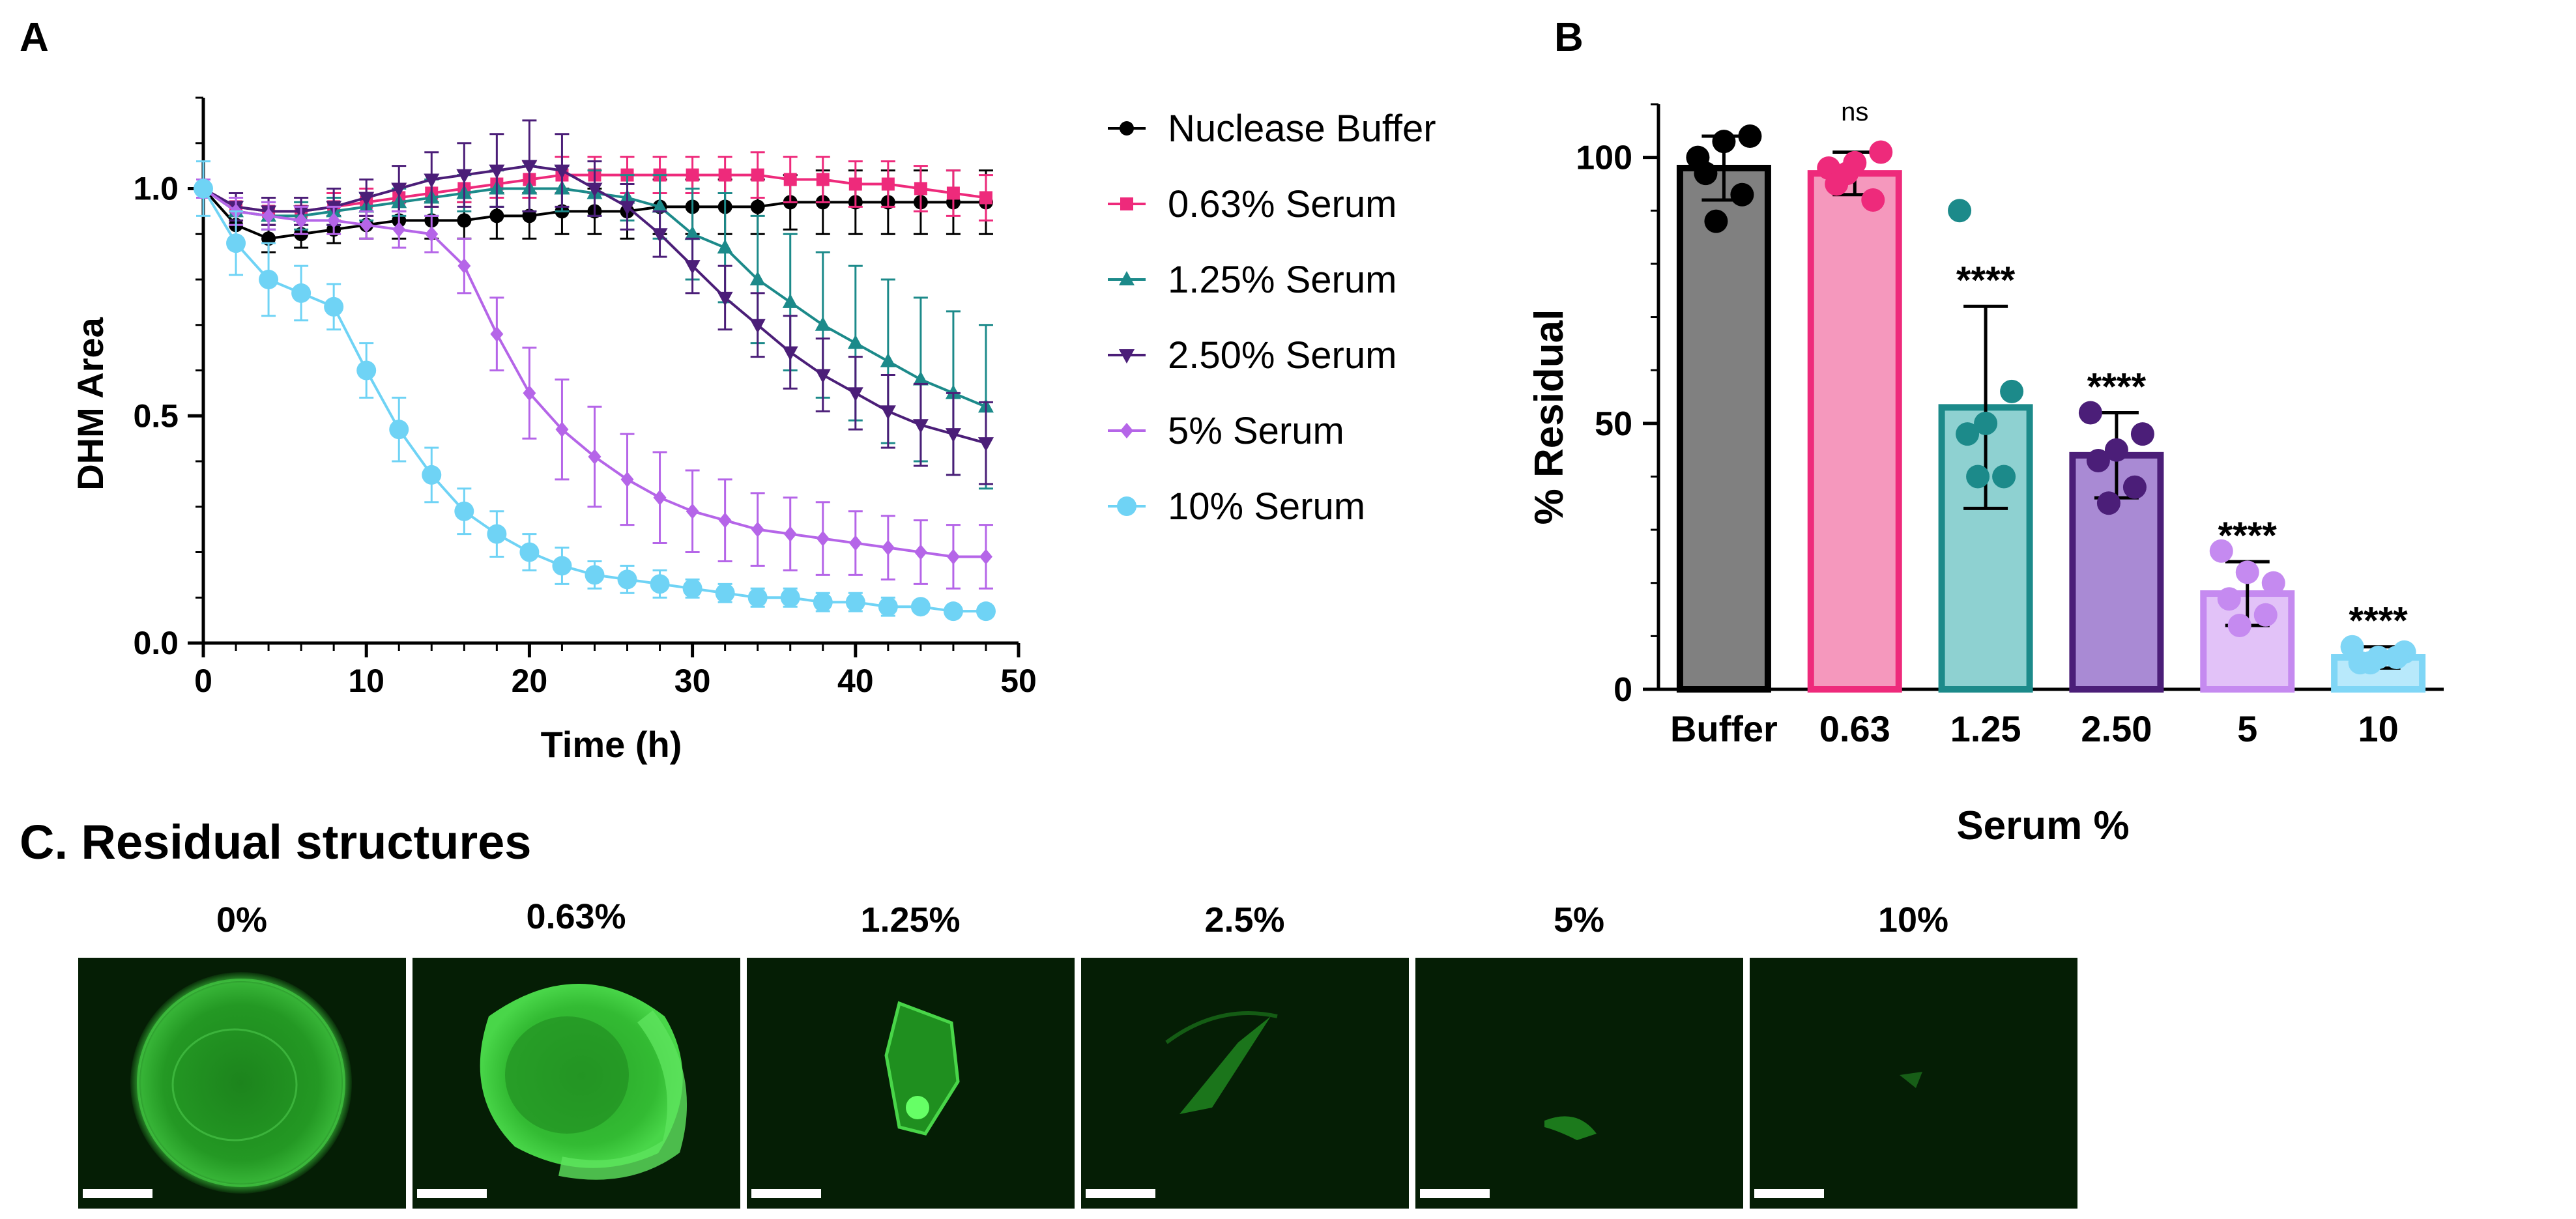 The width and height of the screenshot is (2576, 1219). I want to click on b-x-tick-label: 0.63, so click(1855, 728).